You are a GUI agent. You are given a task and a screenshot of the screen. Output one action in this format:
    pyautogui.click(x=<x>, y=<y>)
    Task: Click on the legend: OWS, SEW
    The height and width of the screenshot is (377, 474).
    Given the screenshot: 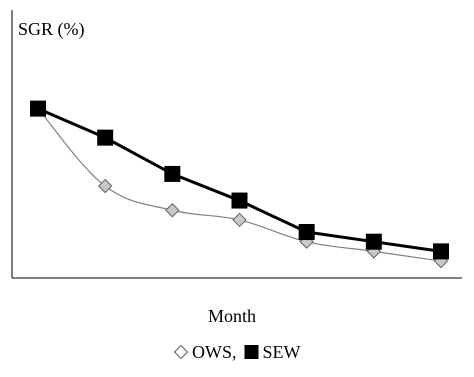 What is the action you would take?
    pyautogui.click(x=237, y=352)
    